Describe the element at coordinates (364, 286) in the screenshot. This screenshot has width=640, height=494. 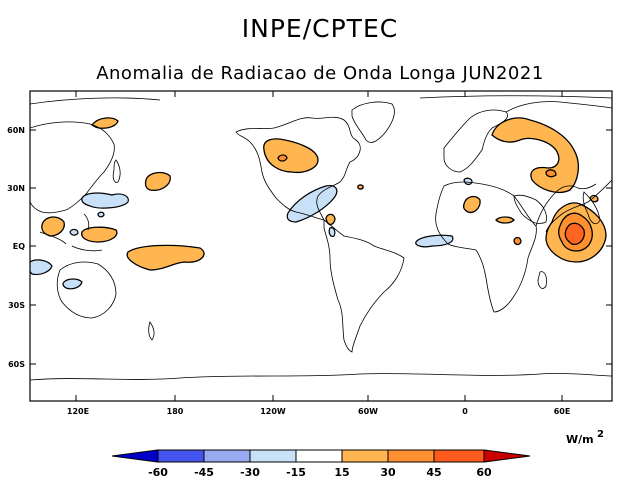
I see `coast-south-america` at that location.